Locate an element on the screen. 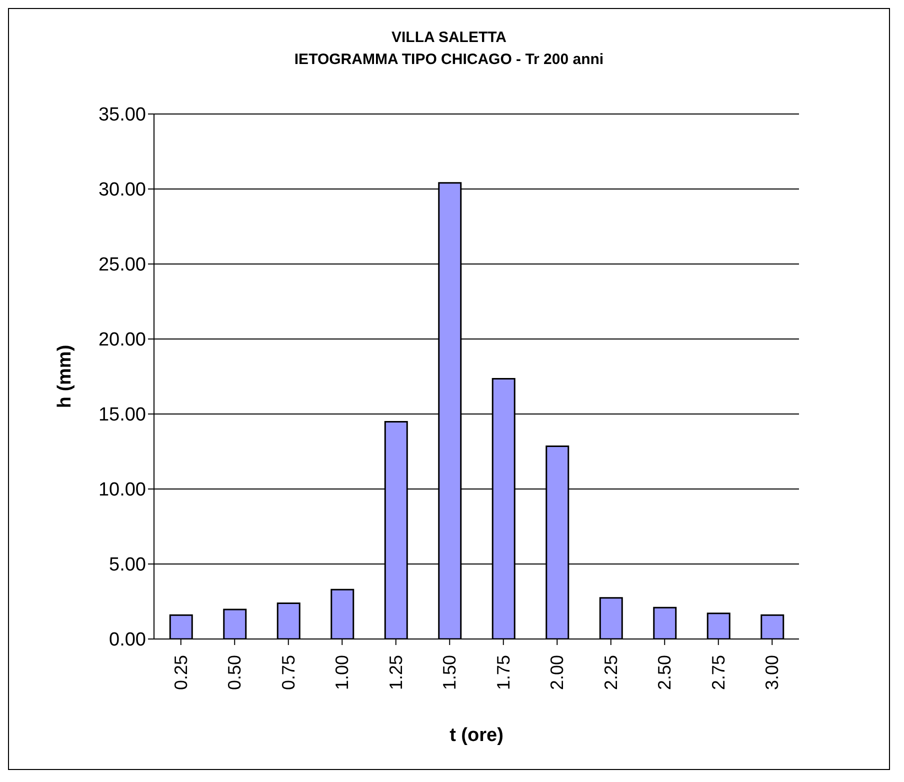  y-tick-label: 30.00 is located at coordinates (122, 190).